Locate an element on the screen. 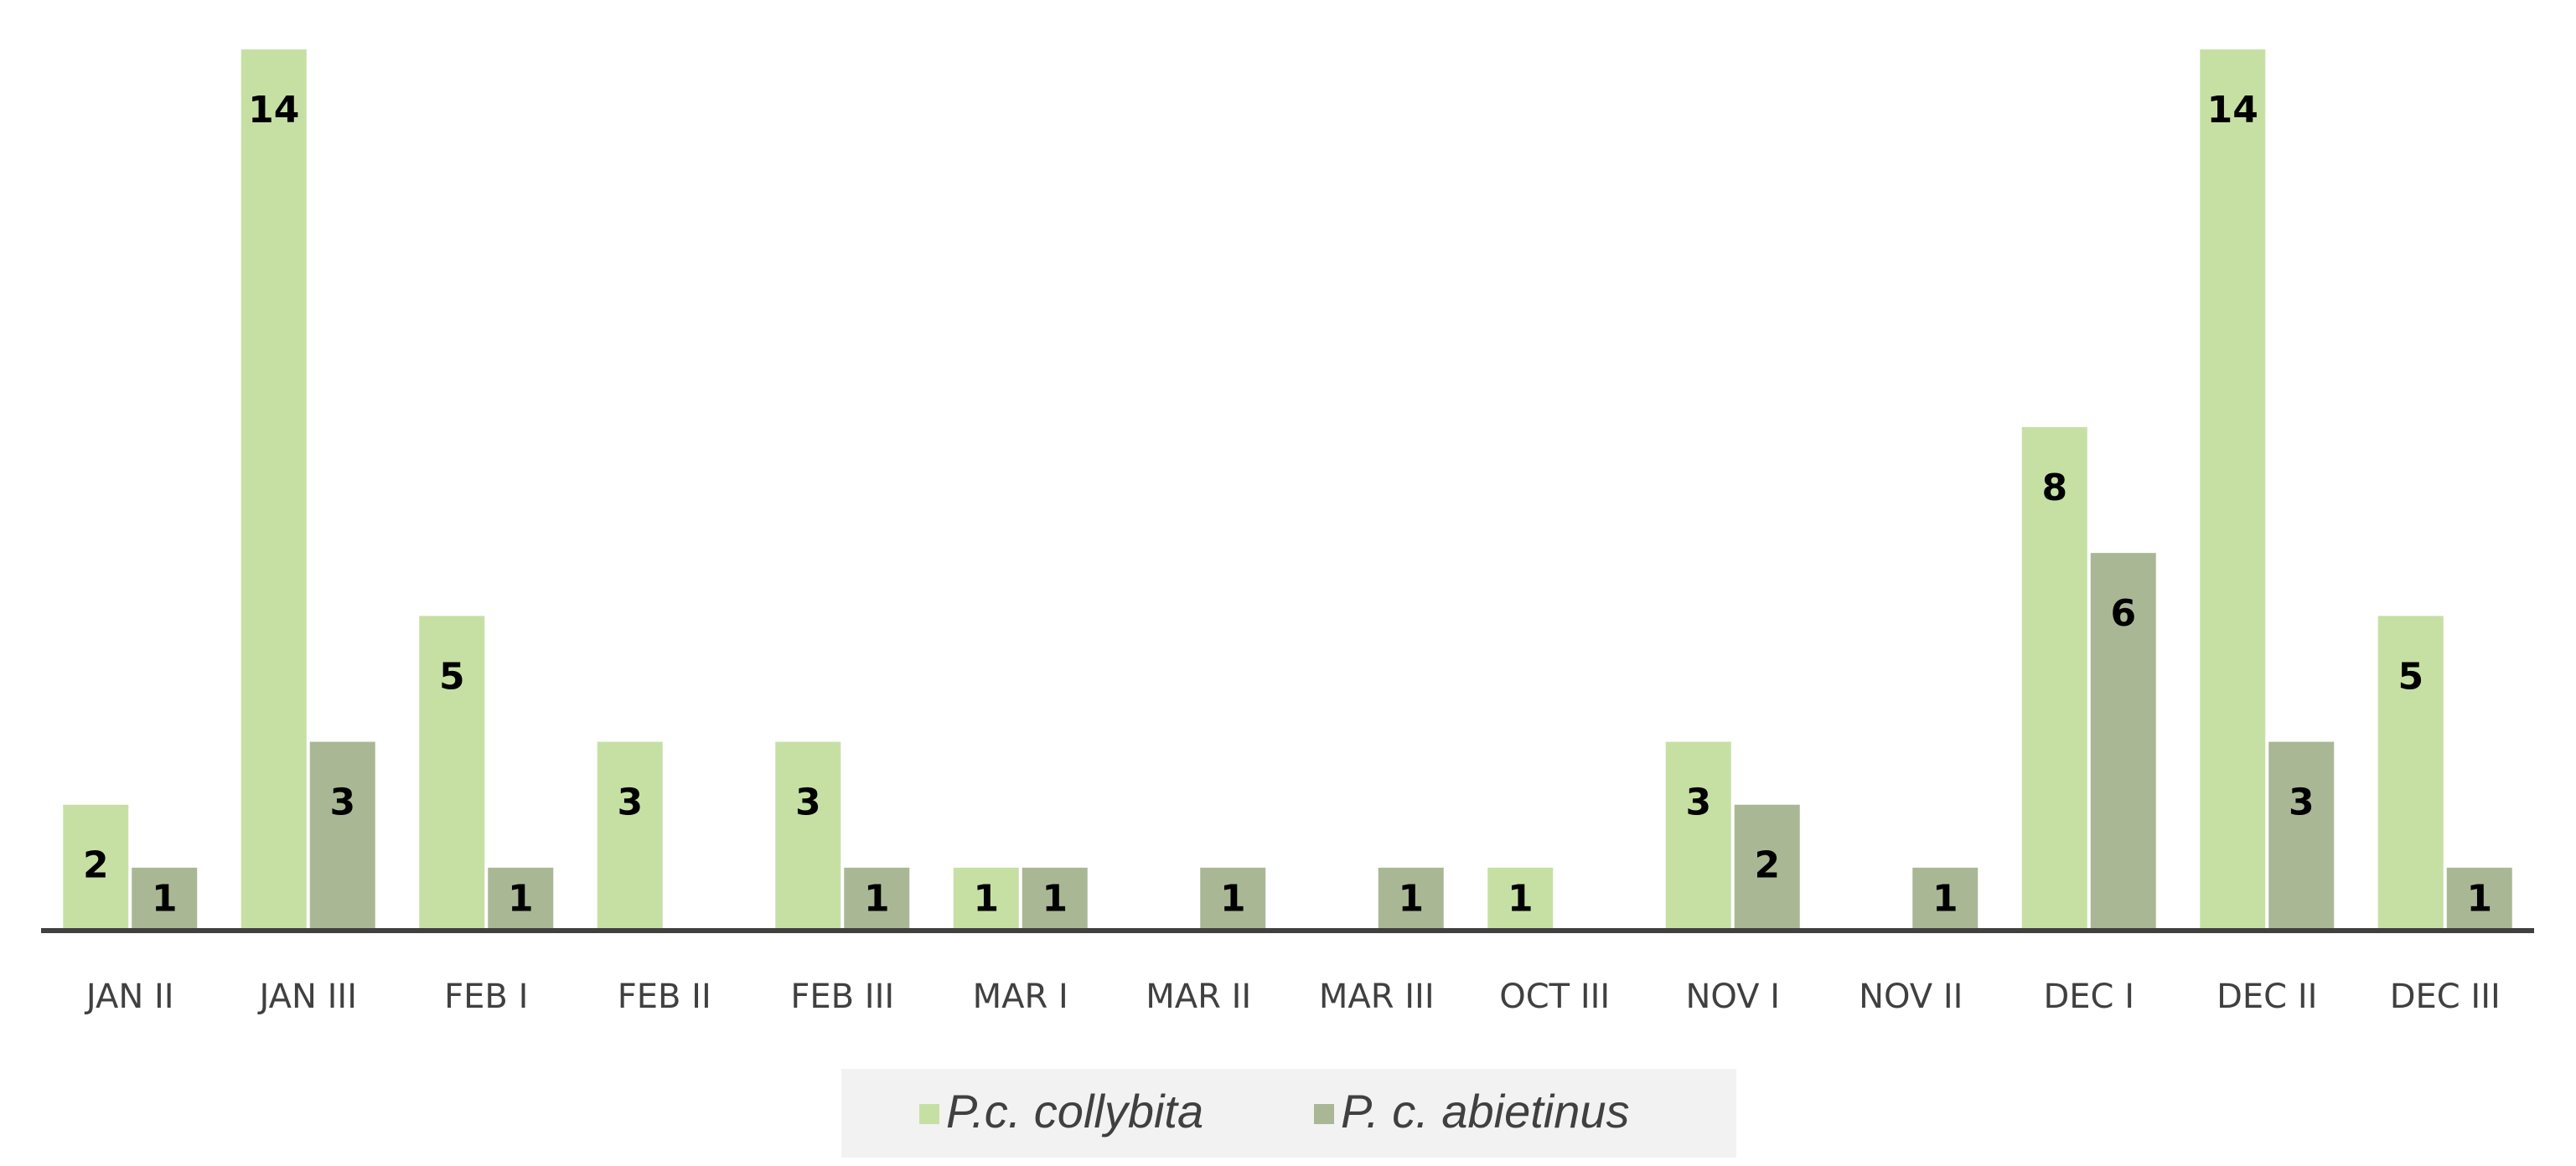  x-tick-label: JAN III is located at coordinates (307, 997).